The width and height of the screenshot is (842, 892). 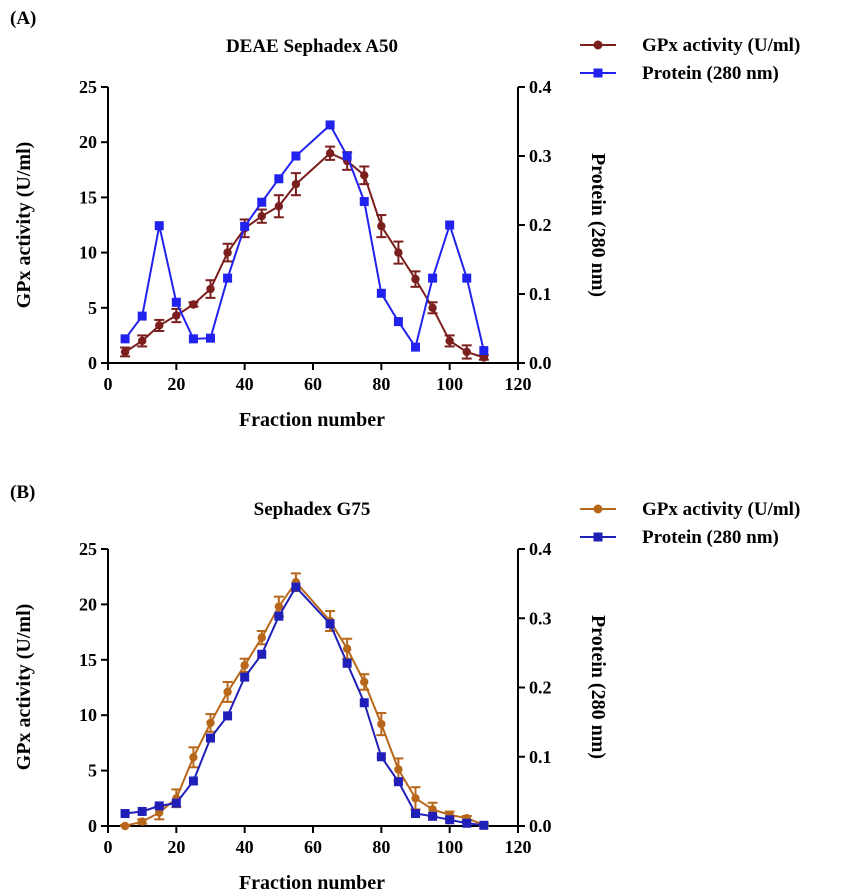 I want to click on panel-b-x-tick-label: 40, so click(x=245, y=847).